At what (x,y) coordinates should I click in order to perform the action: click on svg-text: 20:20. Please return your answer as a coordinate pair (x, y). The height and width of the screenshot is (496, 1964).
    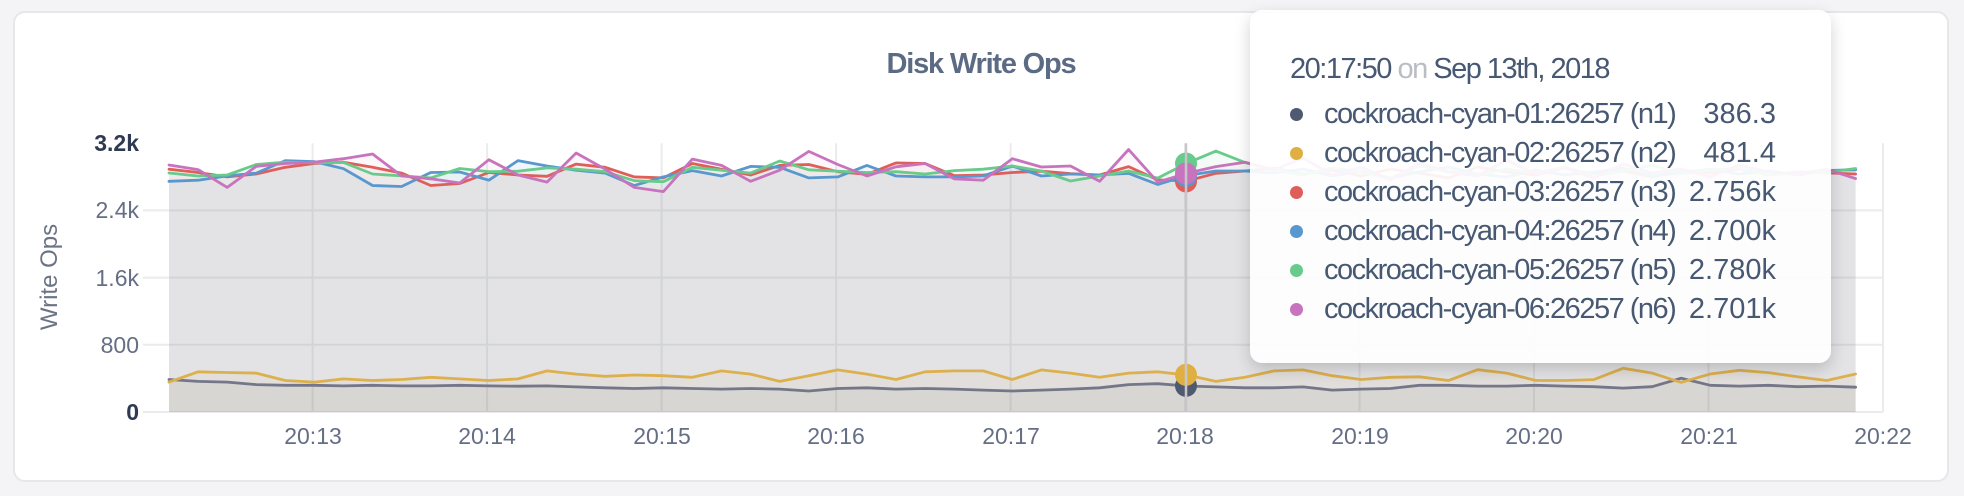
    Looking at the image, I should click on (1534, 436).